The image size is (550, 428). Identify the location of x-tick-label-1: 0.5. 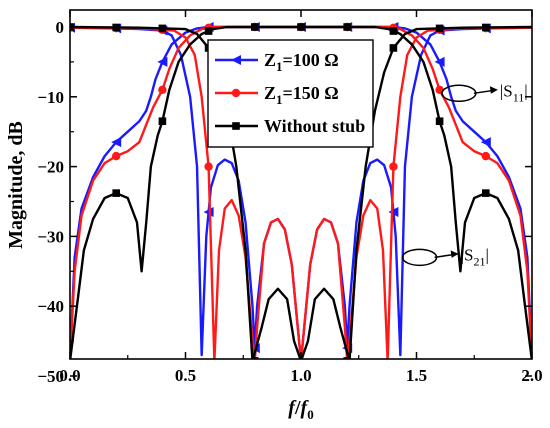
(185, 375).